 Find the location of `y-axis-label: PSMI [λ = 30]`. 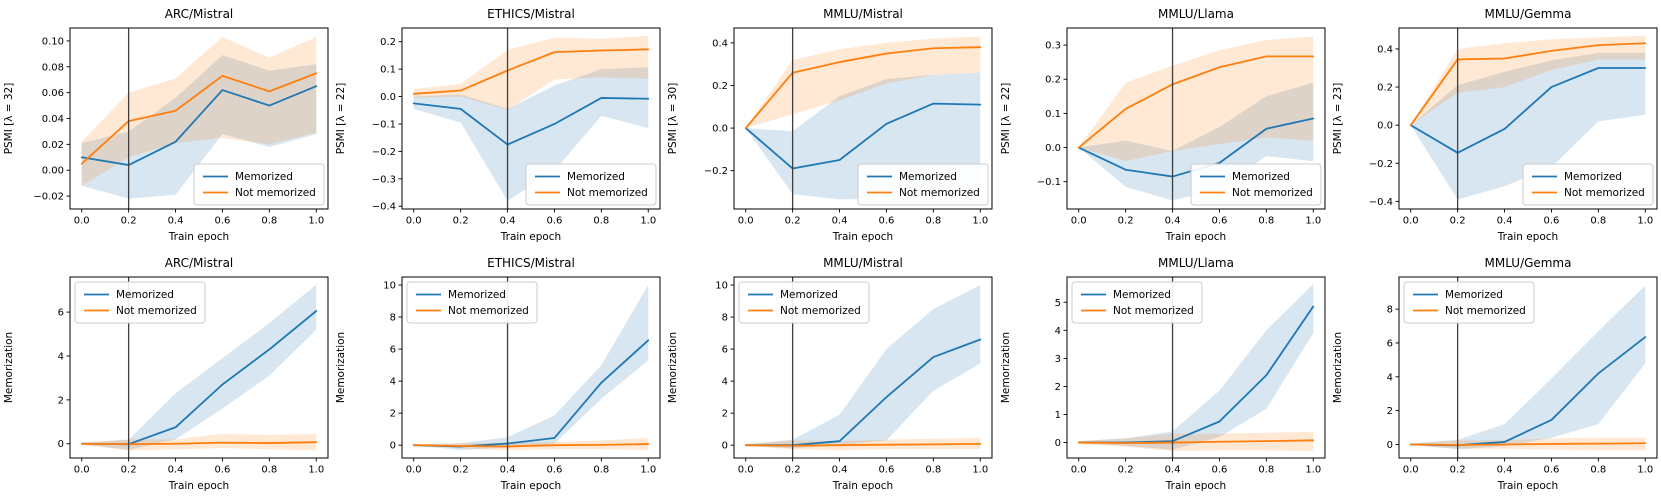

y-axis-label: PSMI [λ = 30] is located at coordinates (673, 119).